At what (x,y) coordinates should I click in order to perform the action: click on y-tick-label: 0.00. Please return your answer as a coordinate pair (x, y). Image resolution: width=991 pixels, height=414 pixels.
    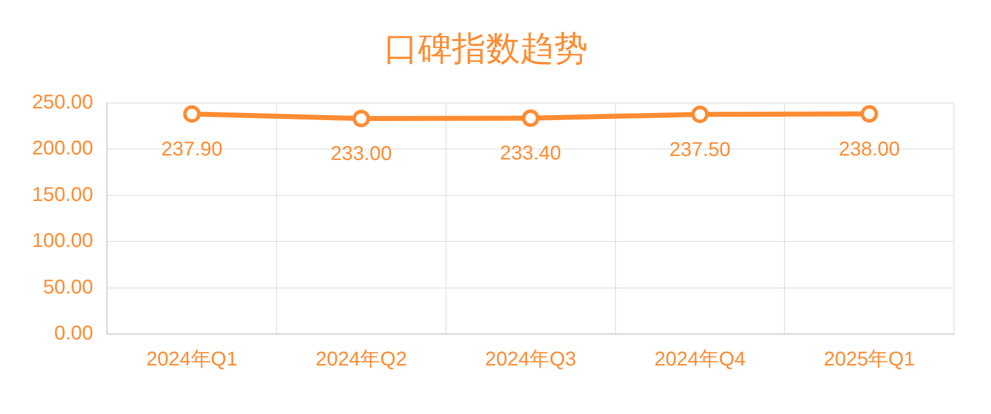
    Looking at the image, I should click on (74, 333).